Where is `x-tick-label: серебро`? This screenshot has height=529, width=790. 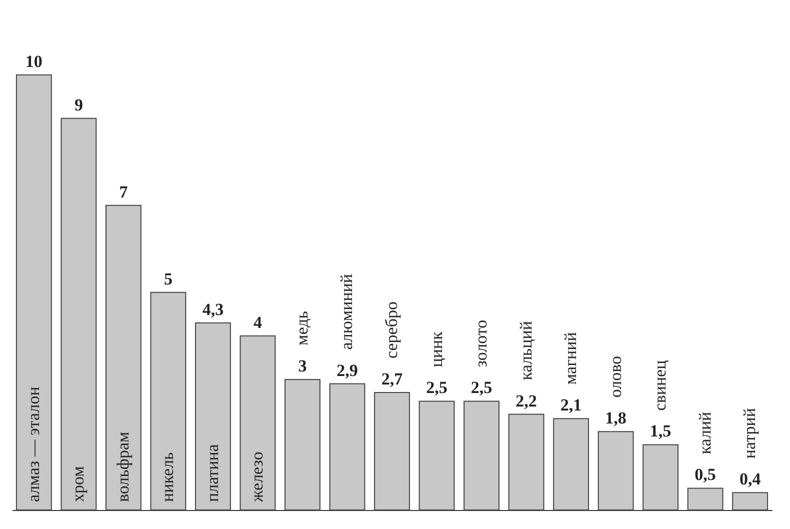 x-tick-label: серебро is located at coordinates (391, 330).